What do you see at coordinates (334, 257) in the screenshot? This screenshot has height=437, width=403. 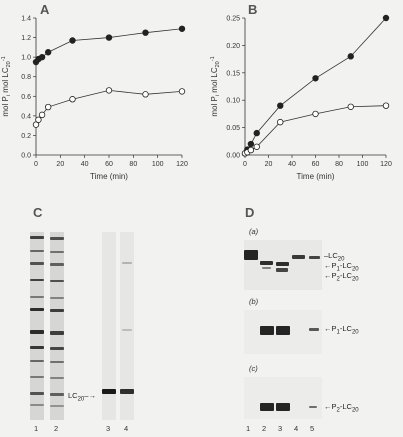 I see `label-lc20: –LC20` at bounding box center [334, 257].